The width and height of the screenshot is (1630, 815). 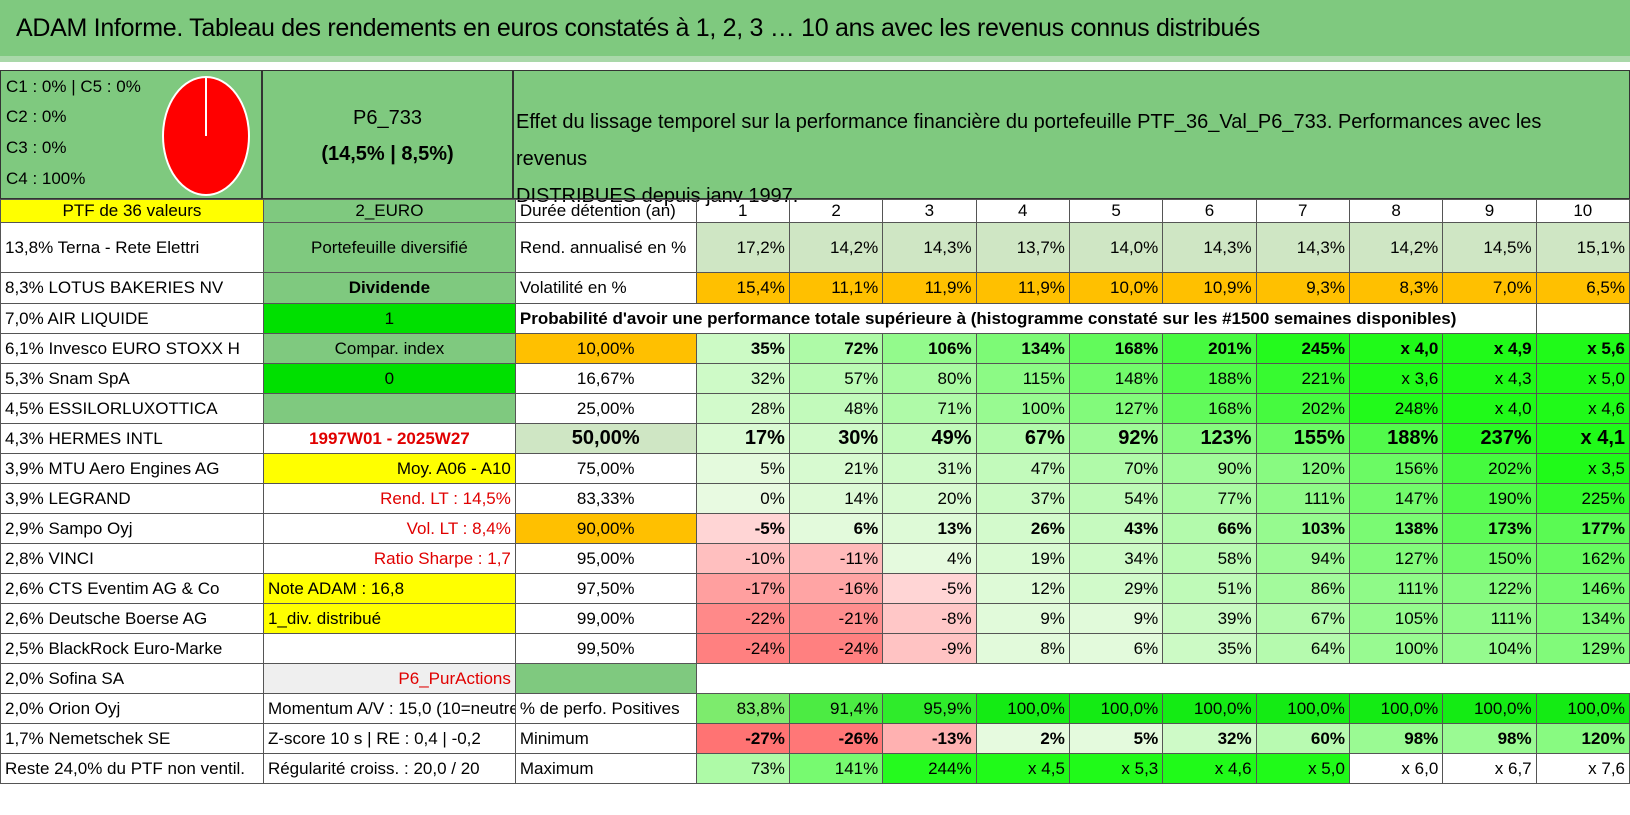 What do you see at coordinates (836, 588) in the screenshot?
I see `quantile-value: -16%` at bounding box center [836, 588].